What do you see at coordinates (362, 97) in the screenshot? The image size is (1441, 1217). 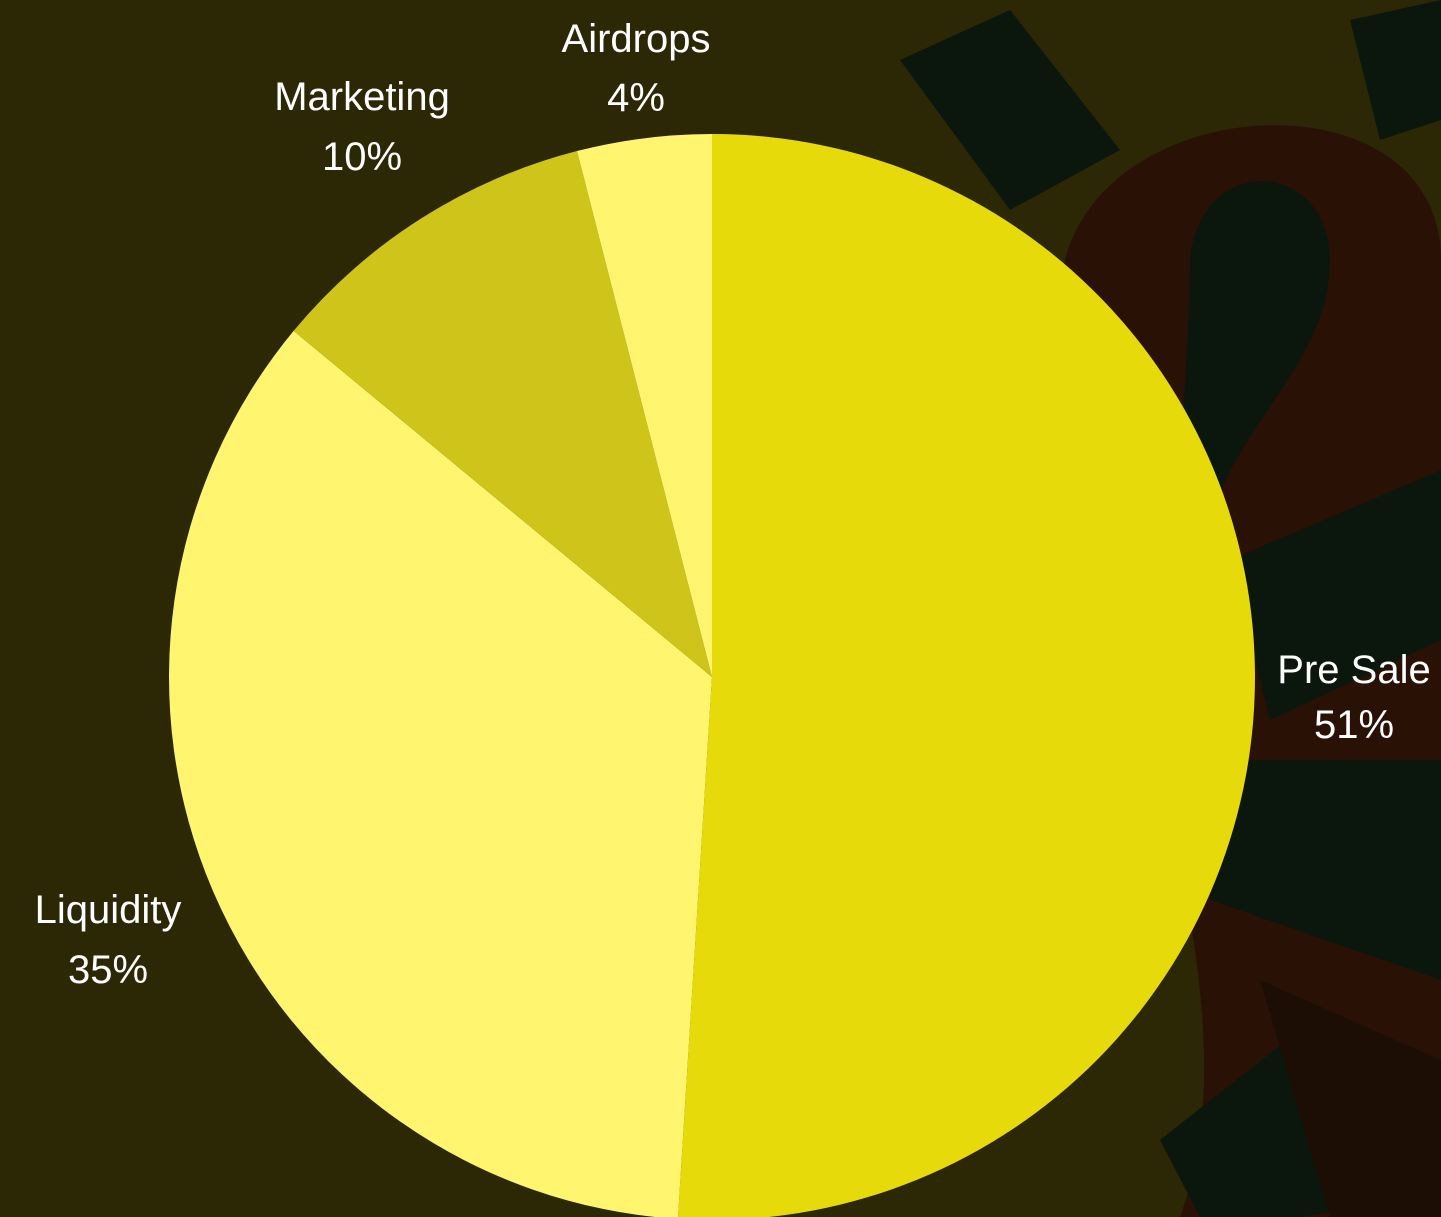 I see `slice-label-marketing: Marketing` at bounding box center [362, 97].